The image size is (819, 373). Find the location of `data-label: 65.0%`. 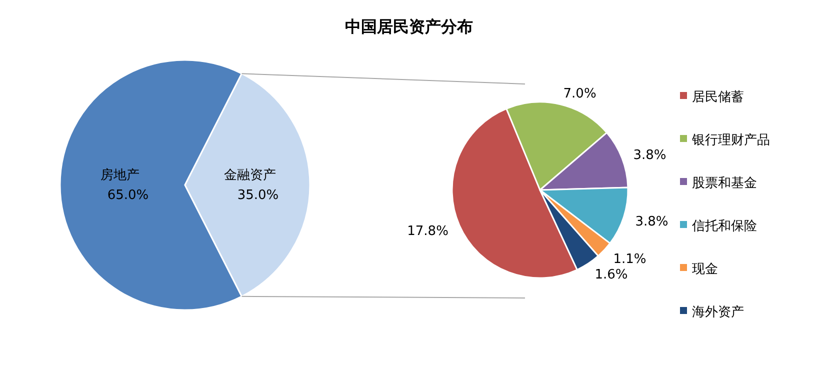

data-label: 65.0% is located at coordinates (128, 195).